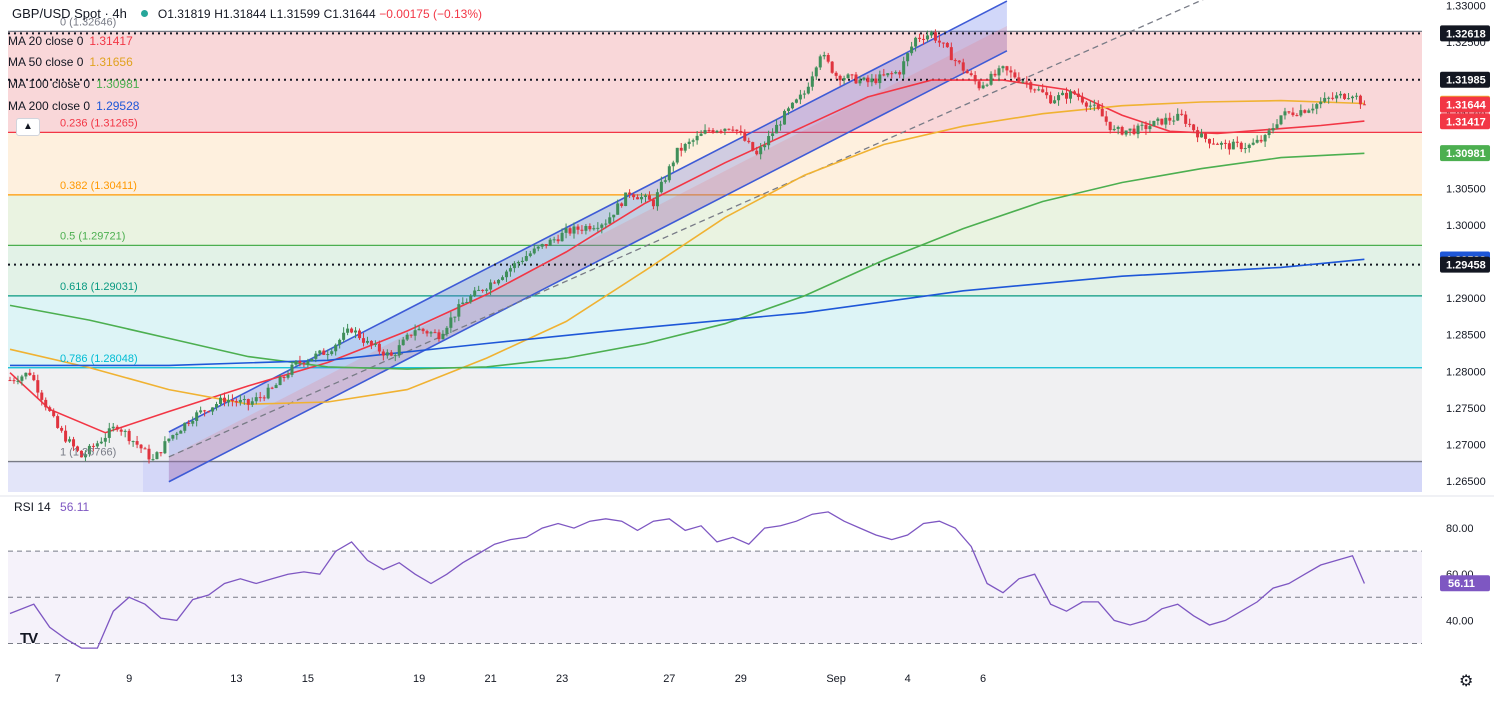 The image size is (1494, 705). What do you see at coordinates (240, 14) in the screenshot?
I see `ohlc-high: H1.31844` at bounding box center [240, 14].